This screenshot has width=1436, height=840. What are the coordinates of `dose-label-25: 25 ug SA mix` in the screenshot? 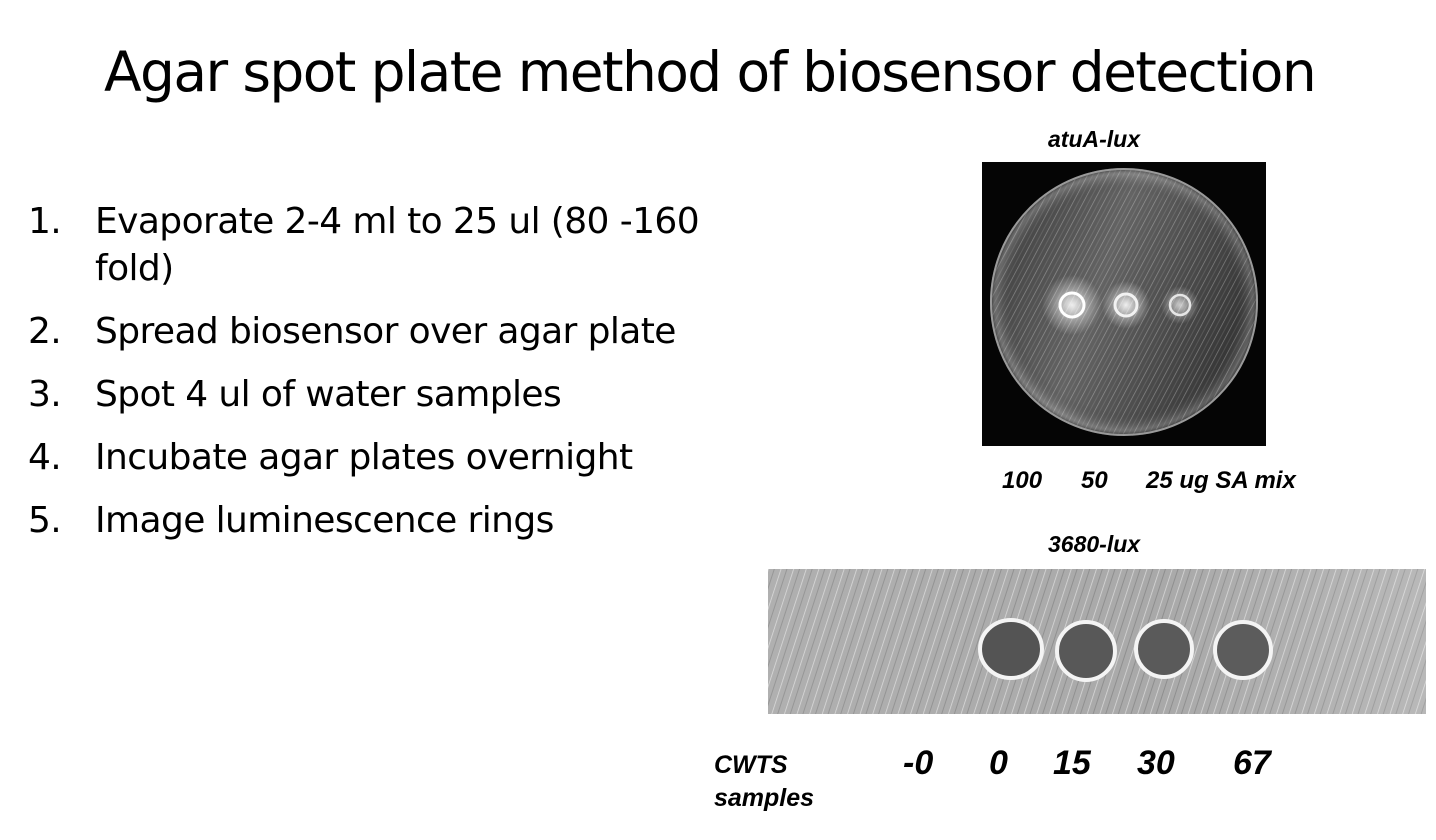 It's located at (1221, 480).